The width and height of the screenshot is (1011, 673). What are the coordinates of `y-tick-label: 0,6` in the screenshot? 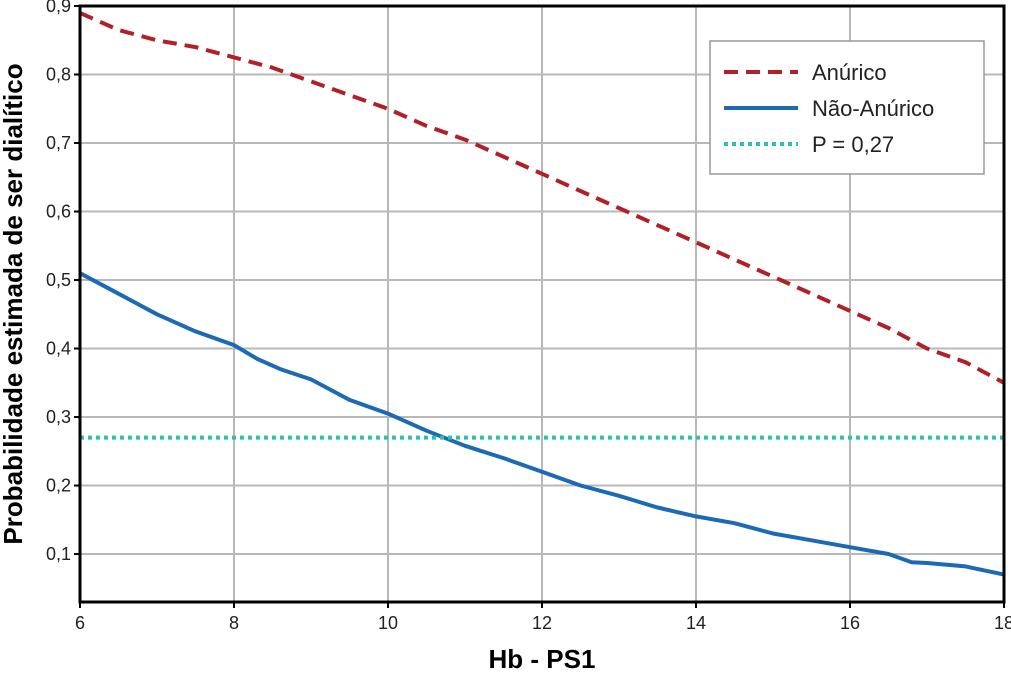 It's located at (58, 212).